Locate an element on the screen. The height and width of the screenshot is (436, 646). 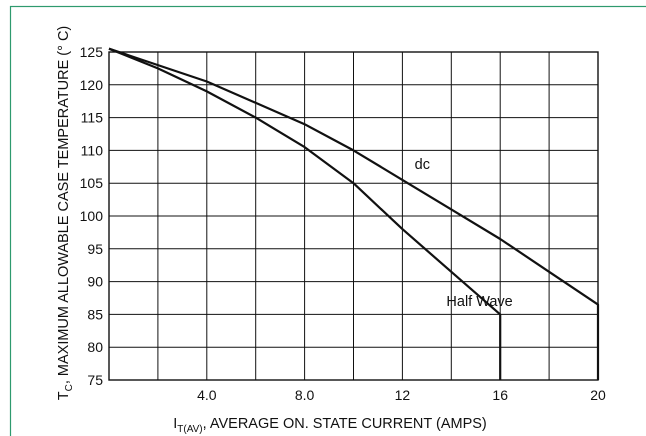
x-axis-label-rest: , AVERAGE ON. STATE CURRENT (AMPS) is located at coordinates (345, 424).